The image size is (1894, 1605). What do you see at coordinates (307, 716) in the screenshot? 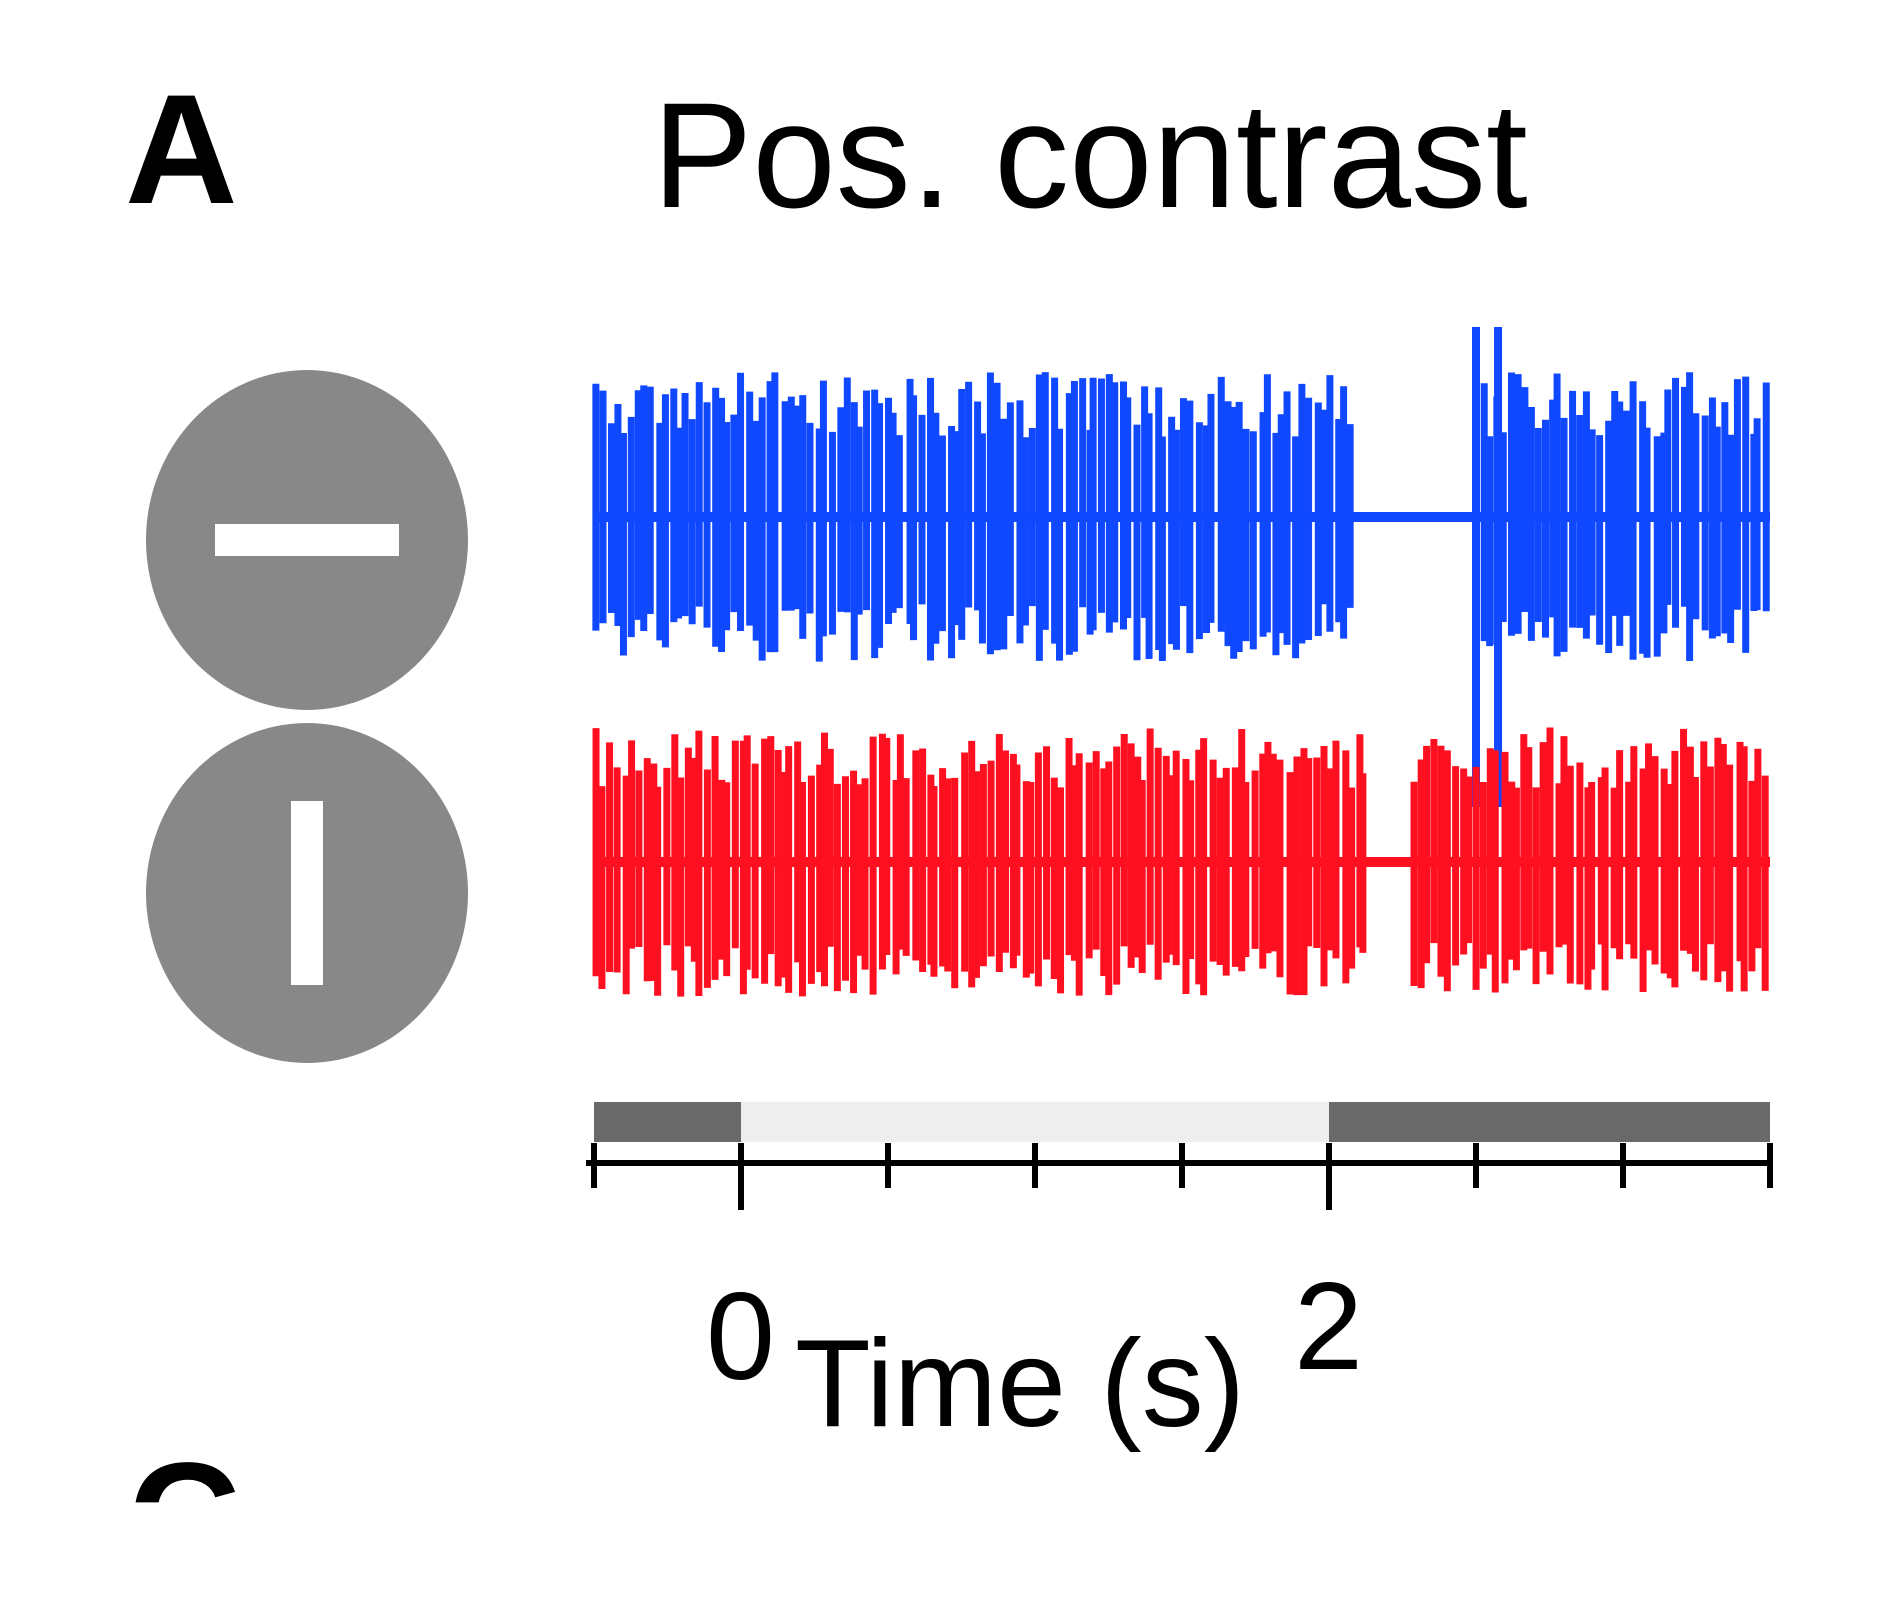
I see `stimulus-icons` at bounding box center [307, 716].